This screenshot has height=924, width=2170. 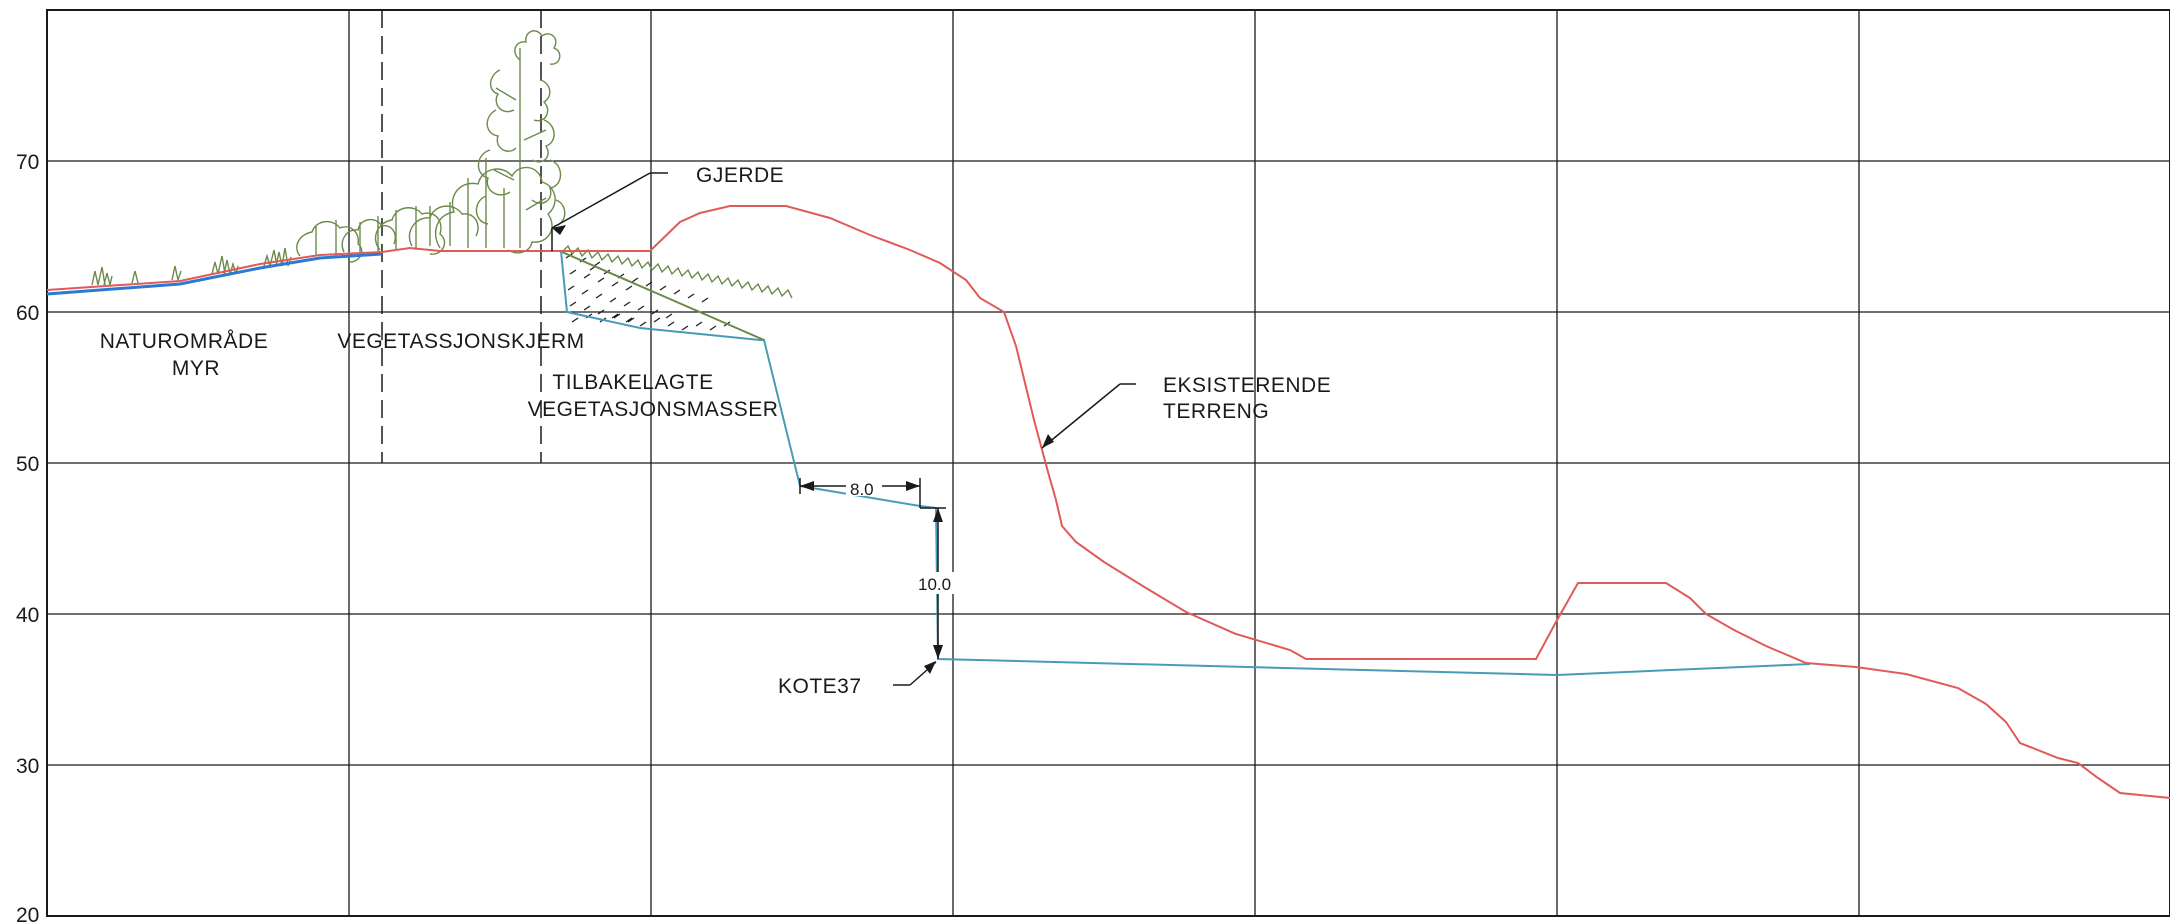 What do you see at coordinates (191, 266) in the screenshot?
I see `bog-shrubs` at bounding box center [191, 266].